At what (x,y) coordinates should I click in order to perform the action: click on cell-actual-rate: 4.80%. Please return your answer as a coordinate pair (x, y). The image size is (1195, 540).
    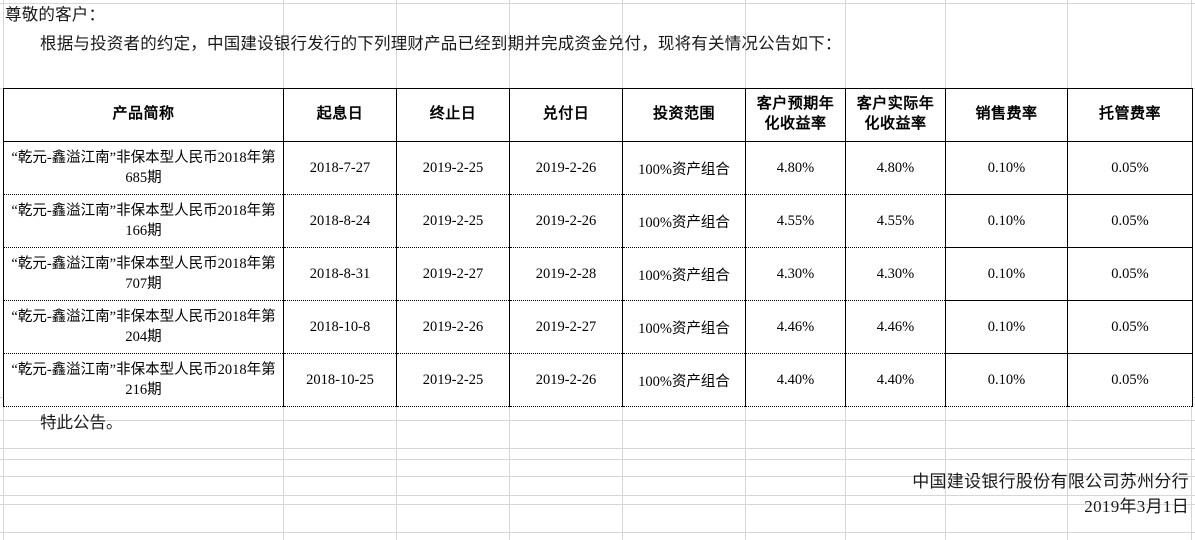
    Looking at the image, I should click on (895, 168).